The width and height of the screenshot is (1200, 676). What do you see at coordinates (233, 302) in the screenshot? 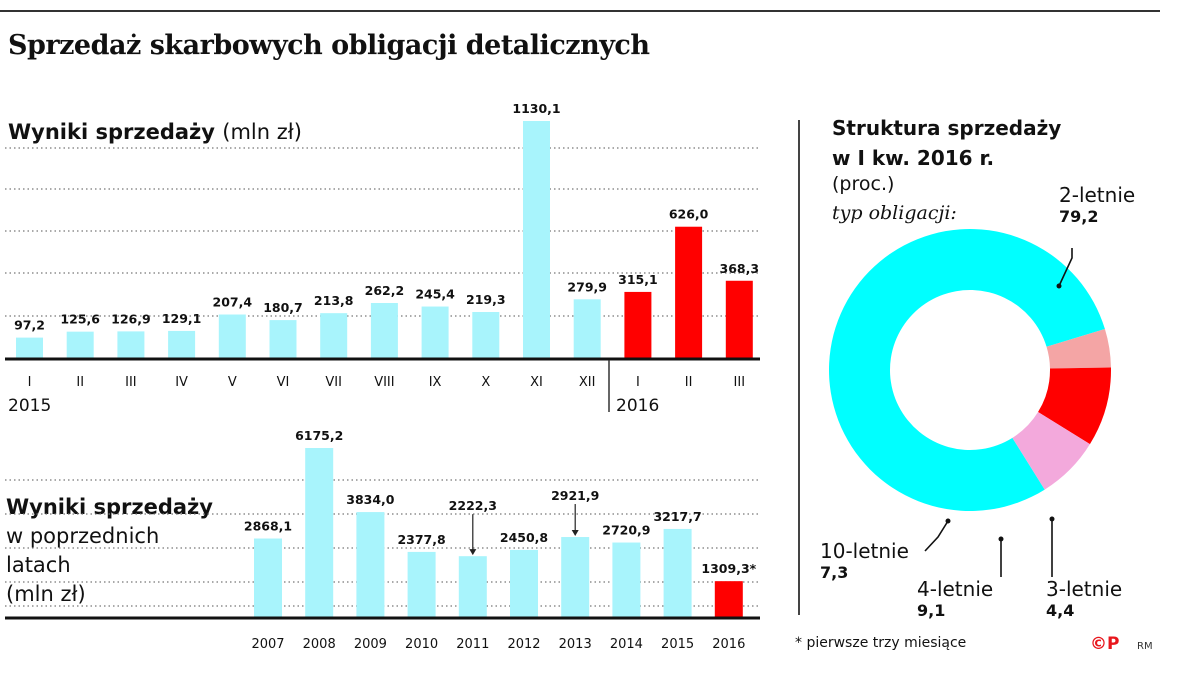
I see `upper-value-label-4: 207,4` at bounding box center [233, 302].